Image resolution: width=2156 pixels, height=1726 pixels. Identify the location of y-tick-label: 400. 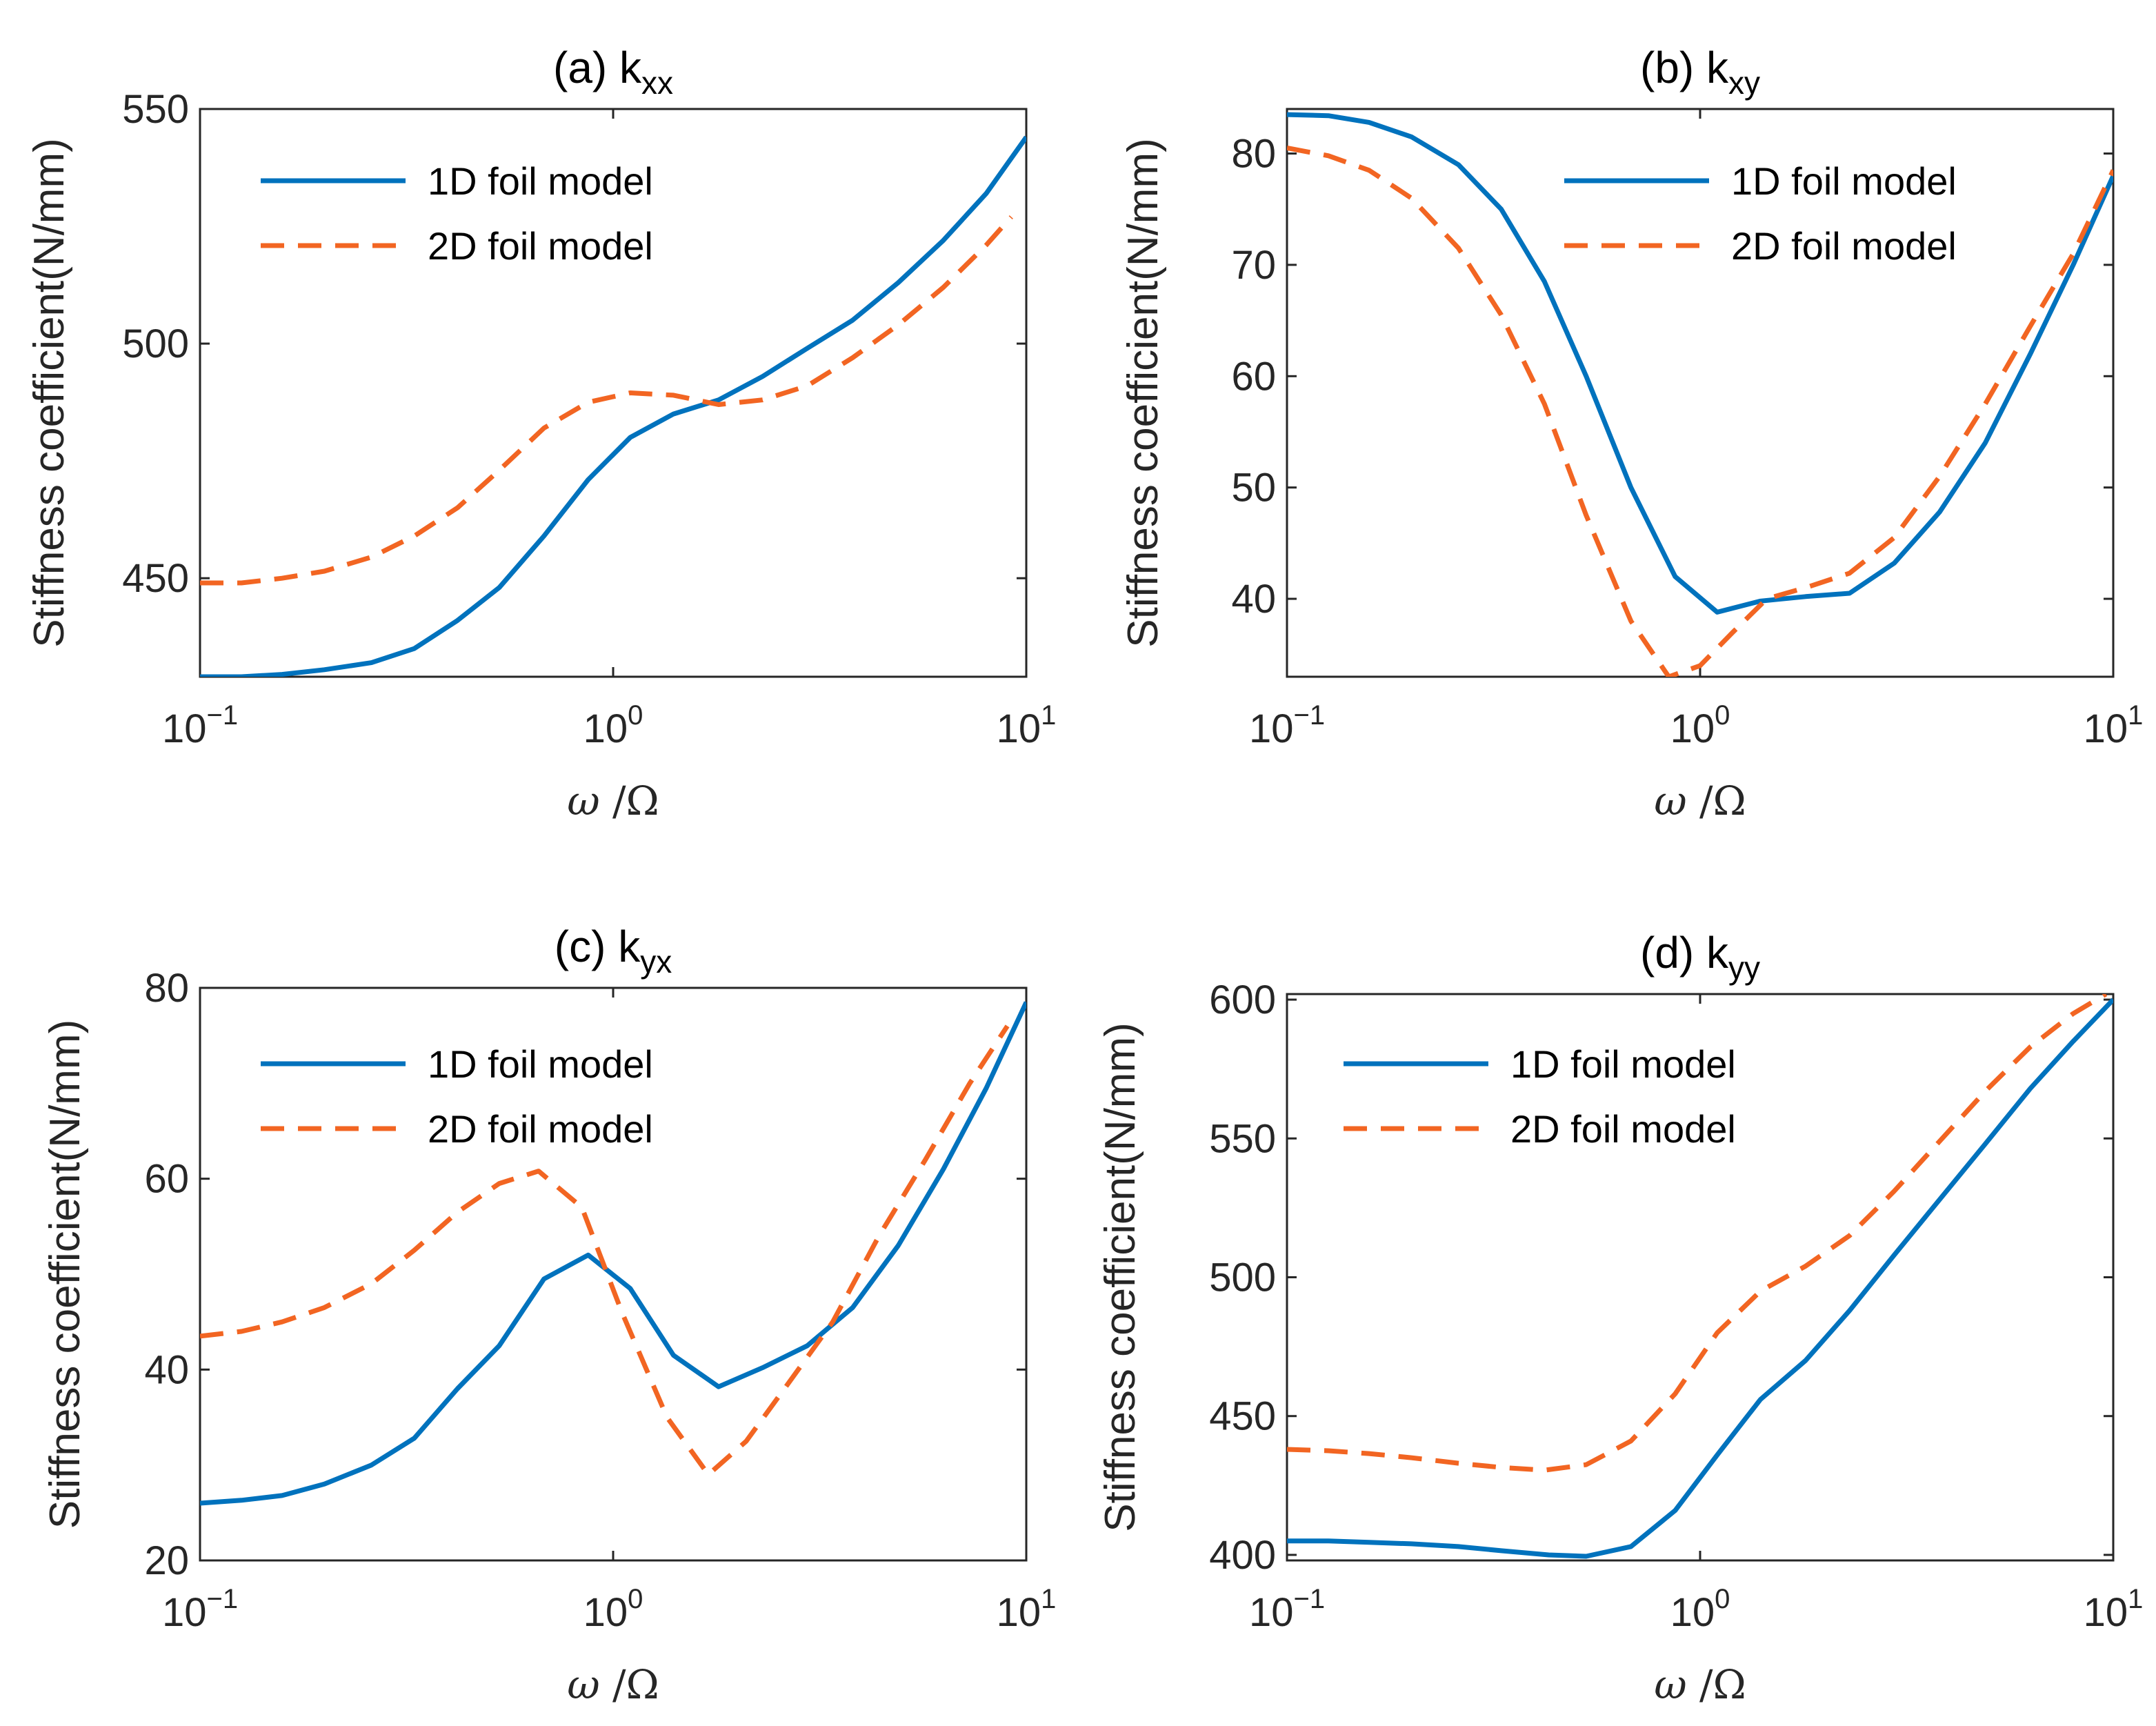
(1242, 1555).